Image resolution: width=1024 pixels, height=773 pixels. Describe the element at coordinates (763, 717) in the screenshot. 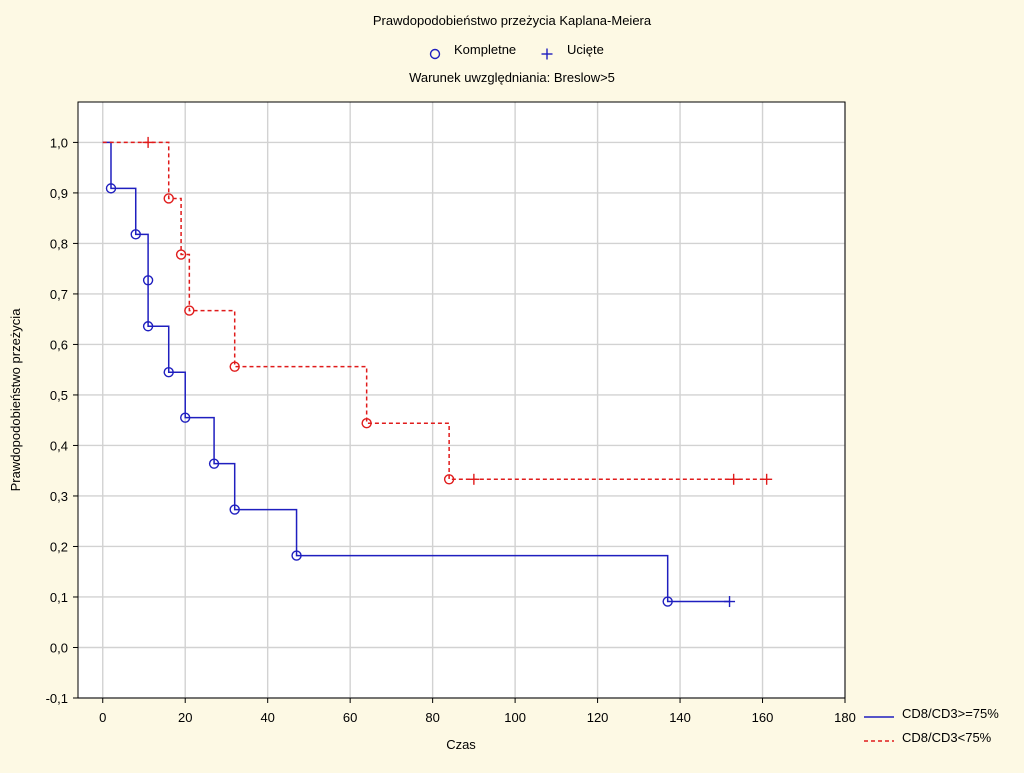

I see `x-tick-label: 160` at that location.